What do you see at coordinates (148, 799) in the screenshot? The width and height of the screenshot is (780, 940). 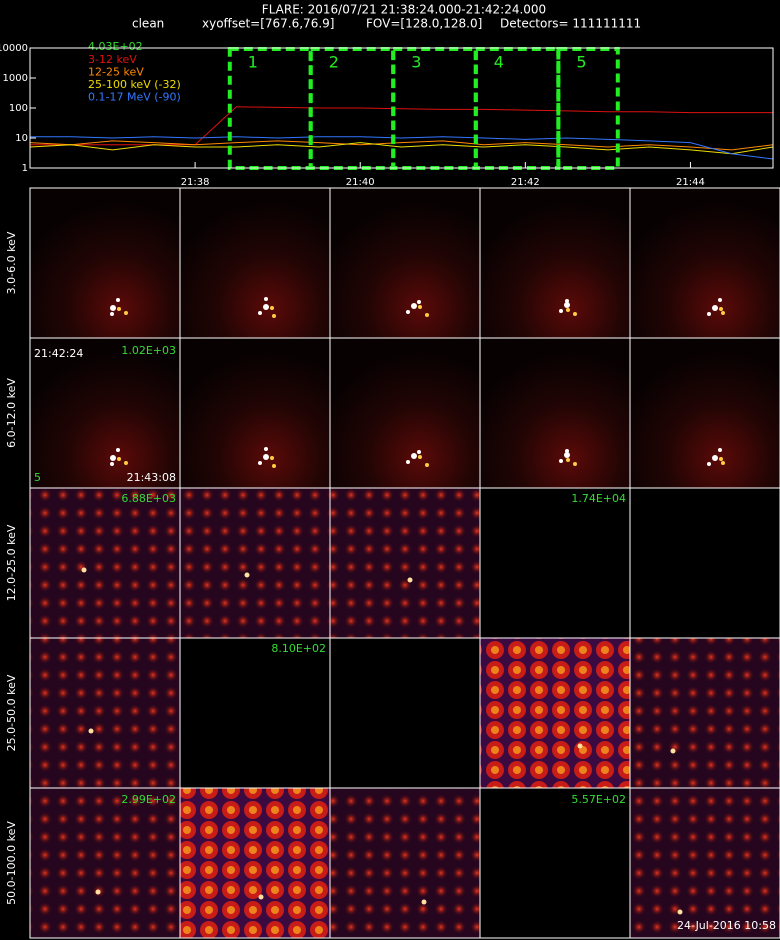 I see `max-value: 2.99E+02` at bounding box center [148, 799].